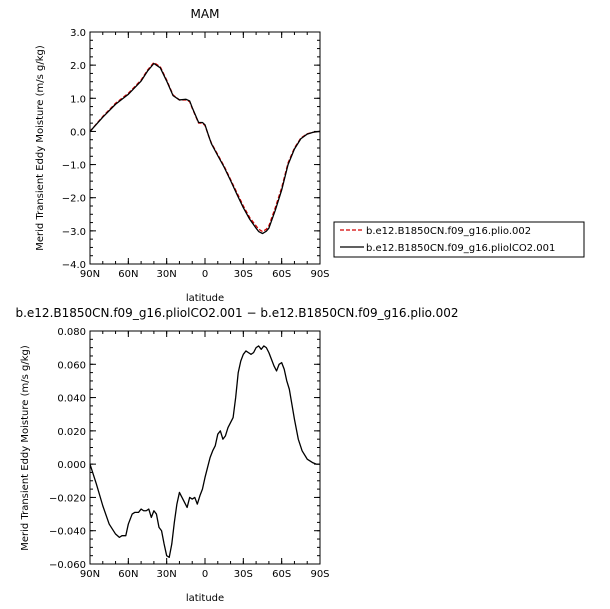  I want to click on y-tick-label: −0.040, so click(67, 532).